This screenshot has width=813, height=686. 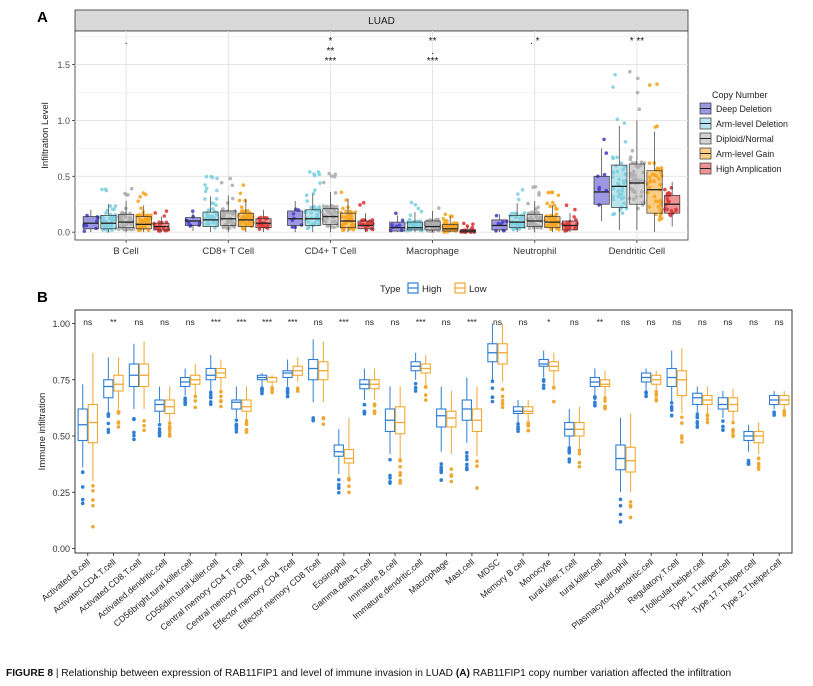 I want to click on panel-a-significance: ***, so click(x=433, y=61).